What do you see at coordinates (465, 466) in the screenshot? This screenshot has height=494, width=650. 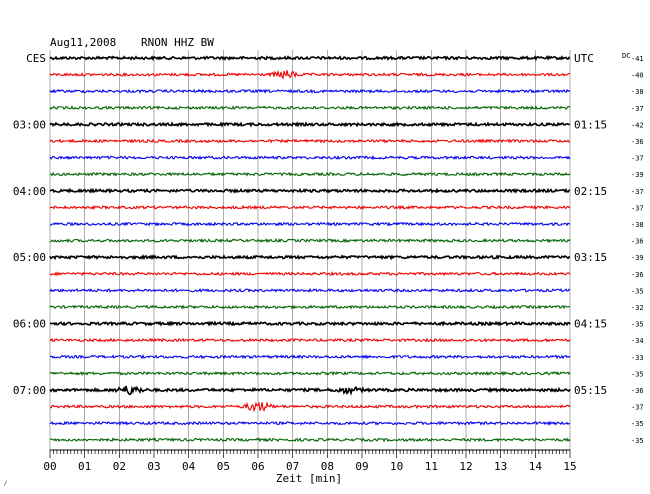 I see `x-tick-label: 12` at bounding box center [465, 466].